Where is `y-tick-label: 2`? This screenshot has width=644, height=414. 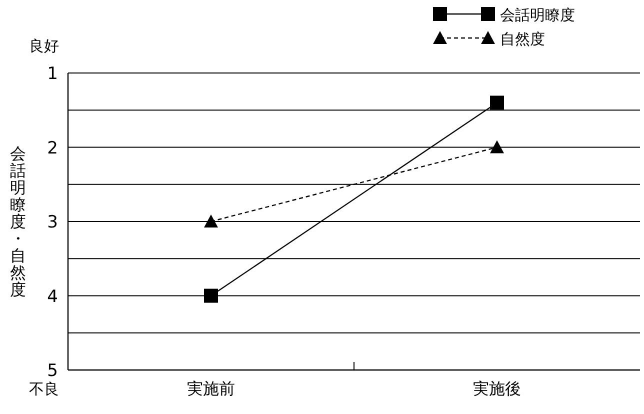 y-tick-label: 2 is located at coordinates (52, 148).